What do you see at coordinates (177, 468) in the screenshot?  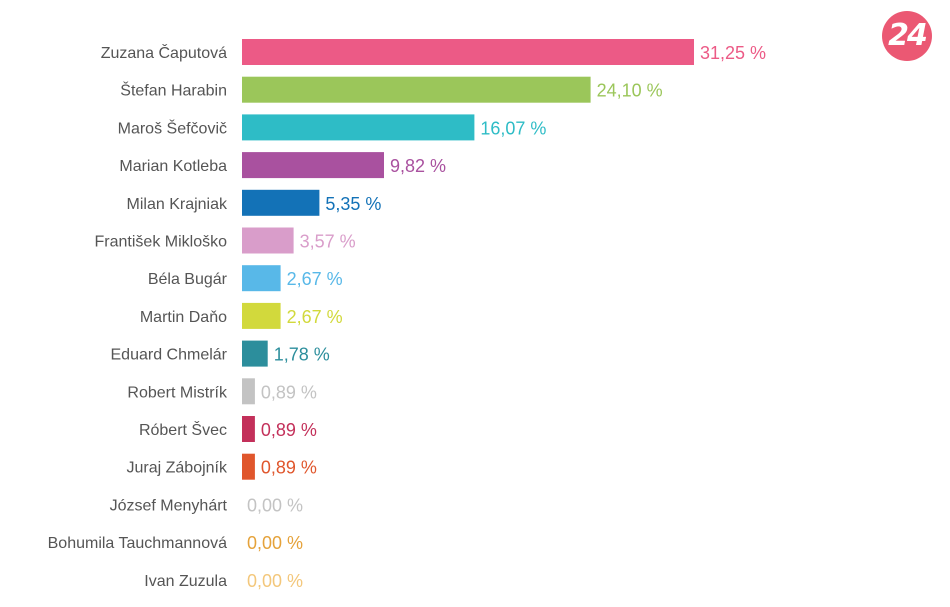 I see `category-label: Juraj Zábojník` at bounding box center [177, 468].